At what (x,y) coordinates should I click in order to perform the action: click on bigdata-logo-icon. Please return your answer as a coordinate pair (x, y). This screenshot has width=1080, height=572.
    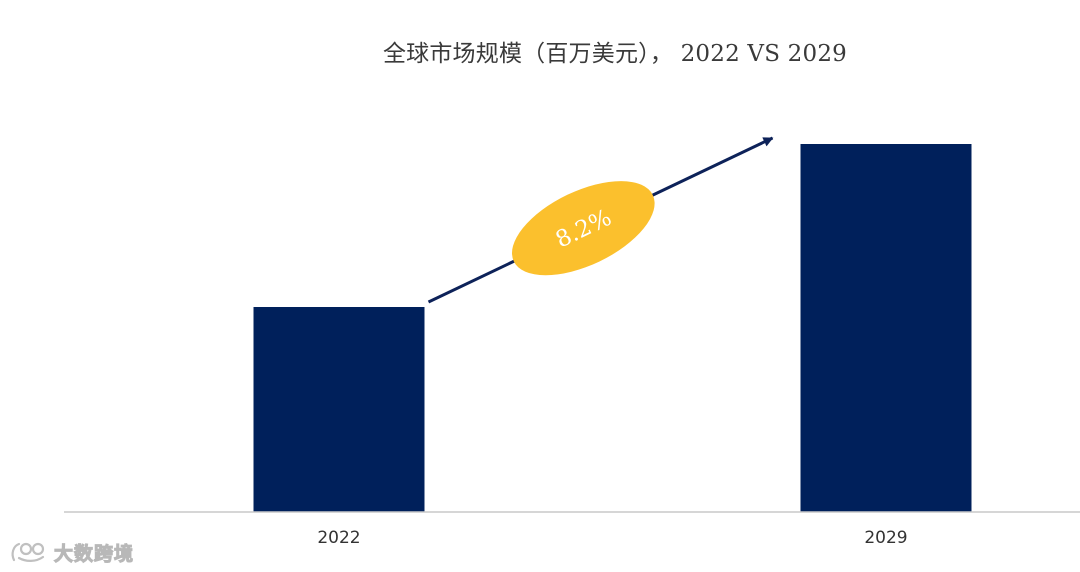
    Looking at the image, I should click on (28, 552).